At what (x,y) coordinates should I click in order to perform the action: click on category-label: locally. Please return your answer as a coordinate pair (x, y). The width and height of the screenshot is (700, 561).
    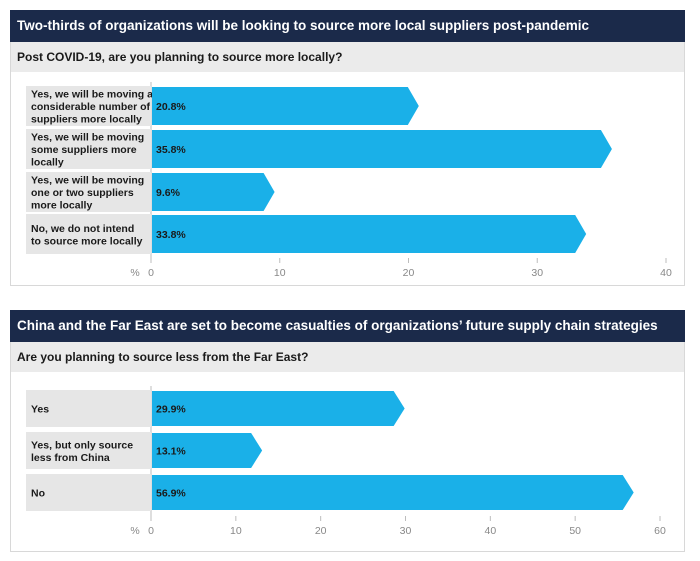
    Looking at the image, I should click on (47, 163).